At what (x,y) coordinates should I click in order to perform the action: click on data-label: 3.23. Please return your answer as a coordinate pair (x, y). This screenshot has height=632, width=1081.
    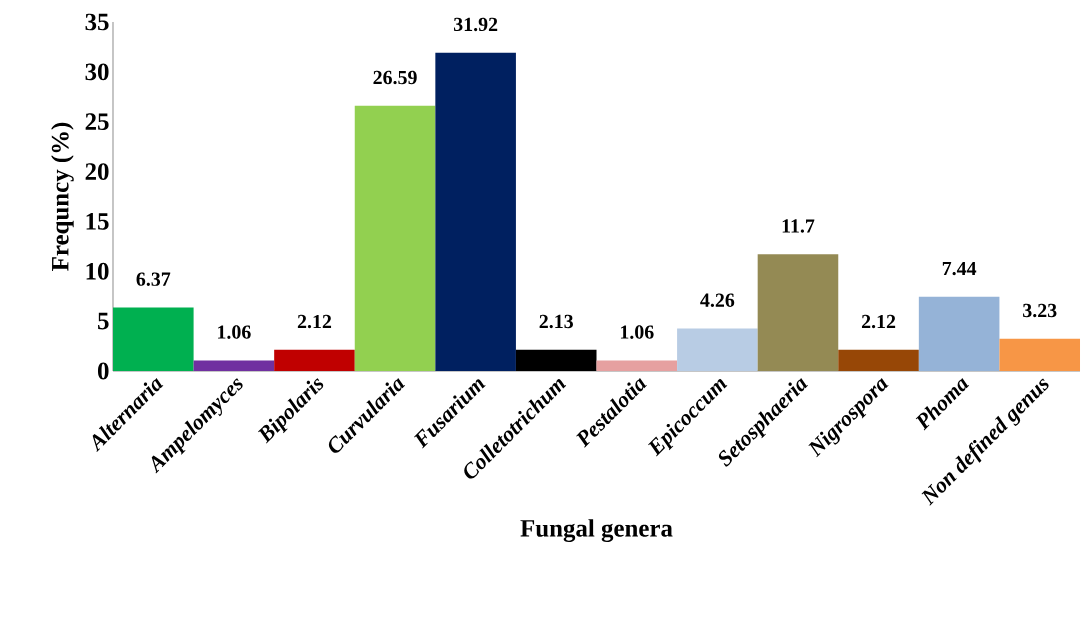
    Looking at the image, I should click on (1040, 310).